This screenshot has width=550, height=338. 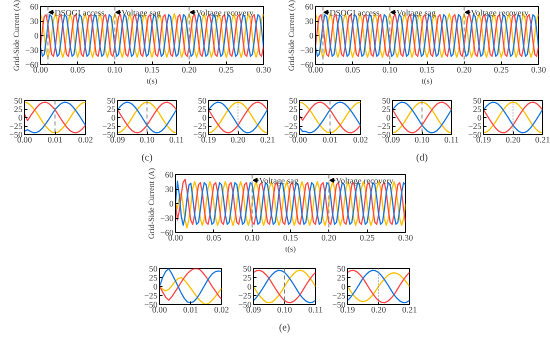 I want to click on text: (e), so click(x=284, y=328).